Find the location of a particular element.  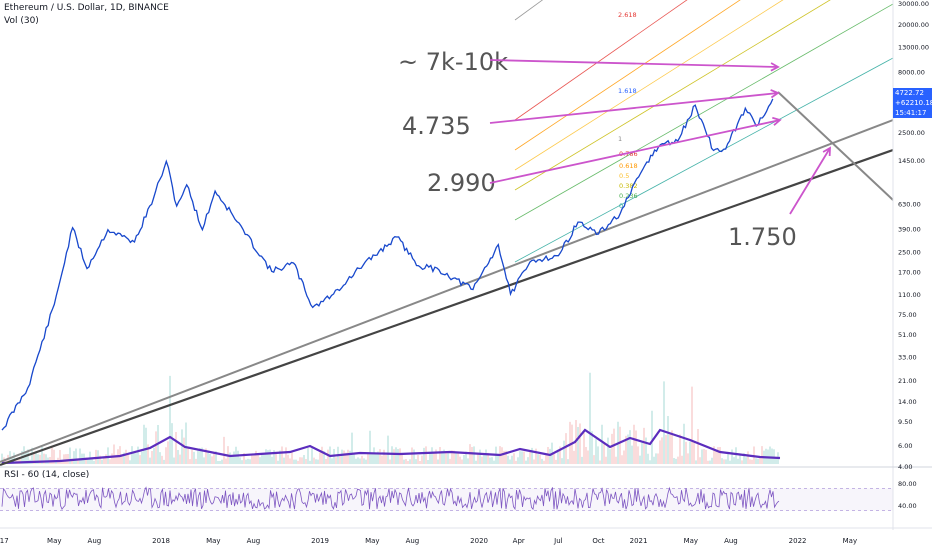

rsi-band is located at coordinates (446, 499).